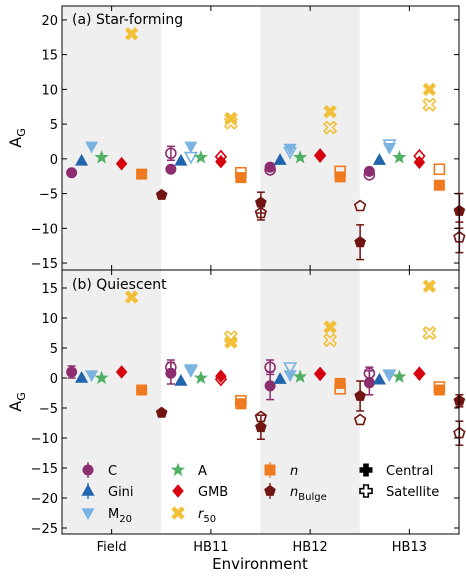  Describe the element at coordinates (412, 492) in the screenshot. I see `legend-label: Satellite` at that location.